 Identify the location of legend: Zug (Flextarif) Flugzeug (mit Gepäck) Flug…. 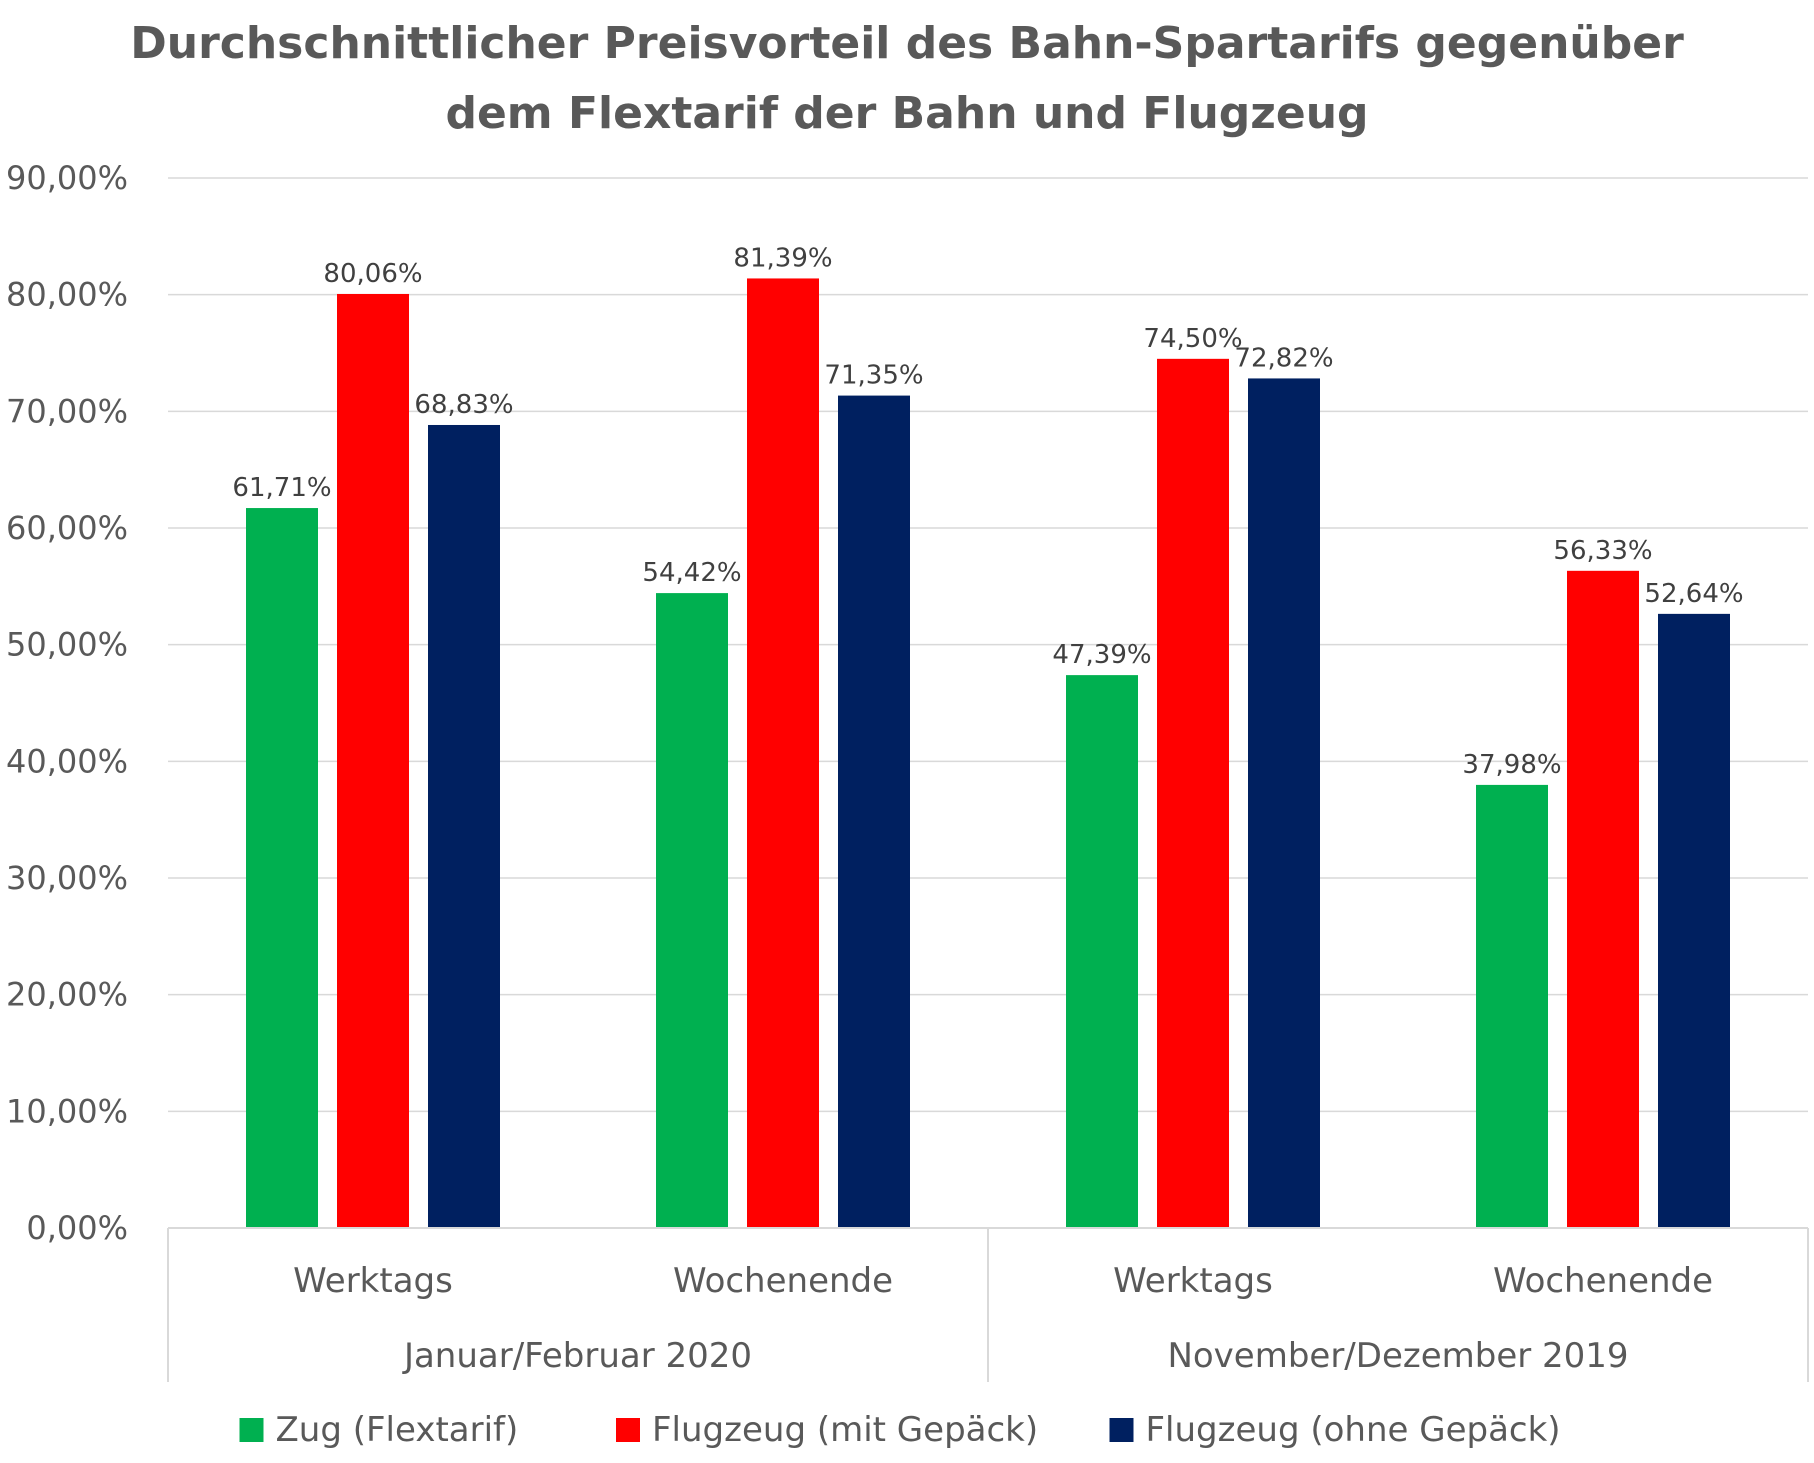
(900, 1430).